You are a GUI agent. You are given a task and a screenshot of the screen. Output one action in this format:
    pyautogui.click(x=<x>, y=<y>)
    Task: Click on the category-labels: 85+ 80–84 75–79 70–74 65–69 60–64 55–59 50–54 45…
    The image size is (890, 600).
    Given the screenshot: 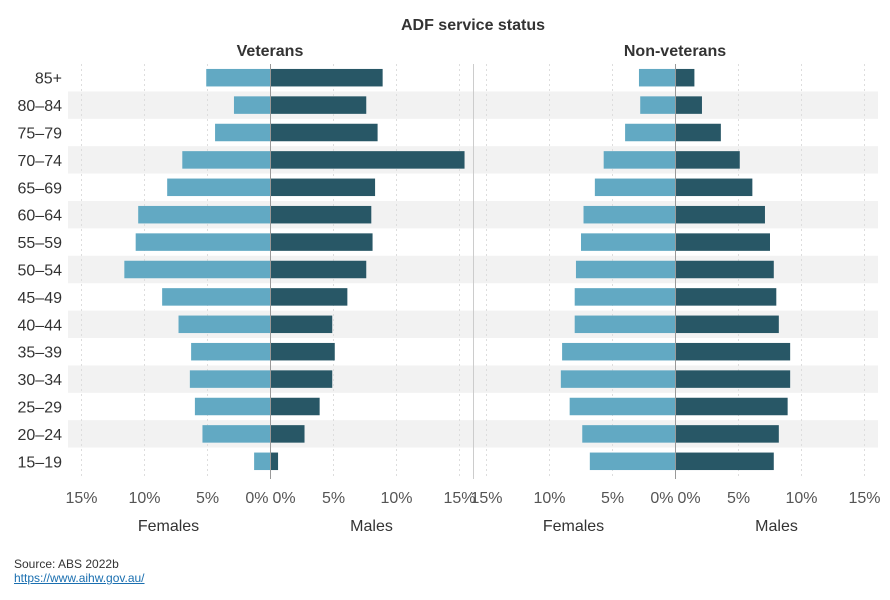 What is the action you would take?
    pyautogui.click(x=40, y=271)
    